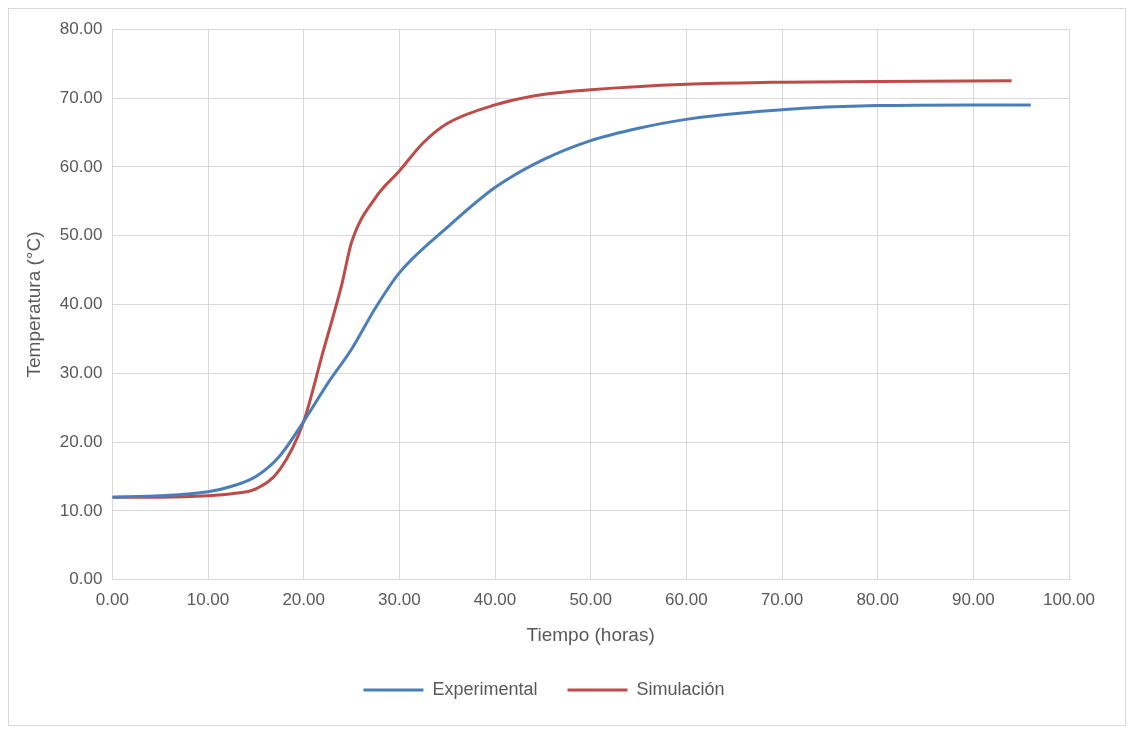 This screenshot has width=1134, height=734. Describe the element at coordinates (81, 28) in the screenshot. I see `y-tick-label: 80.00` at that location.